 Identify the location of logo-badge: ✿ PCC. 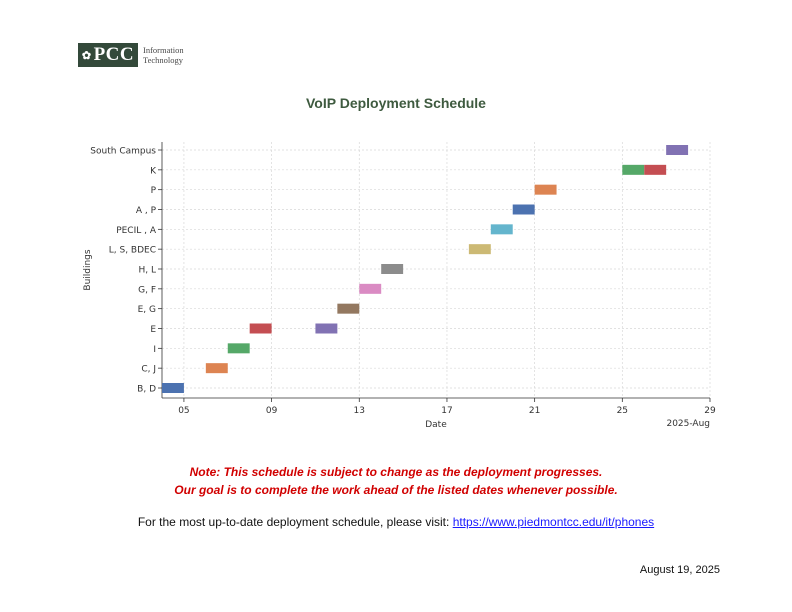
(108, 55).